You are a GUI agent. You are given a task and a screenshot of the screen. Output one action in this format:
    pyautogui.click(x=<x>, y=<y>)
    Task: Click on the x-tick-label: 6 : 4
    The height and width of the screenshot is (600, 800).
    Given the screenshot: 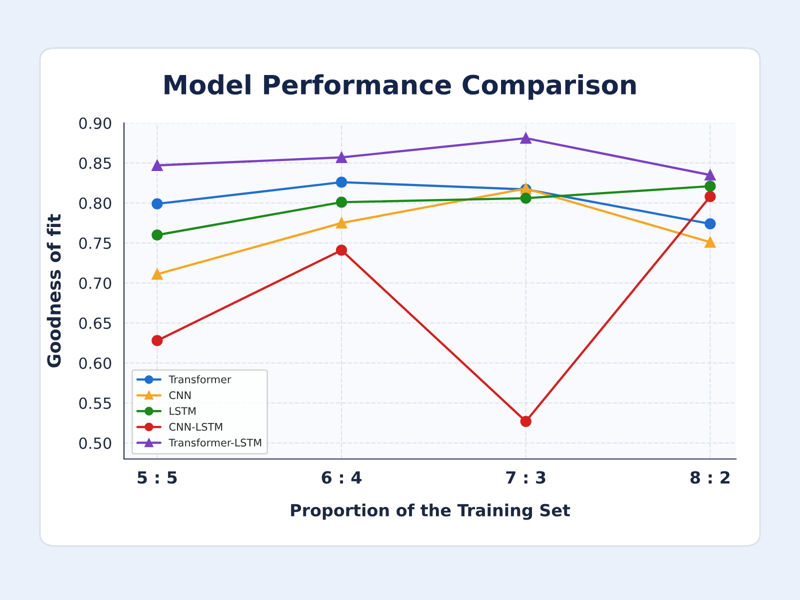 What is the action you would take?
    pyautogui.click(x=342, y=477)
    